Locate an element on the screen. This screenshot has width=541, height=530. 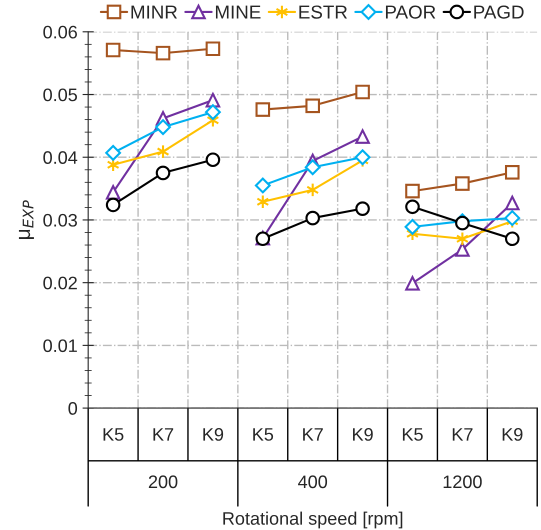
y-axis-title: μ$_{EXP}$ is located at coordinates (26, 219).